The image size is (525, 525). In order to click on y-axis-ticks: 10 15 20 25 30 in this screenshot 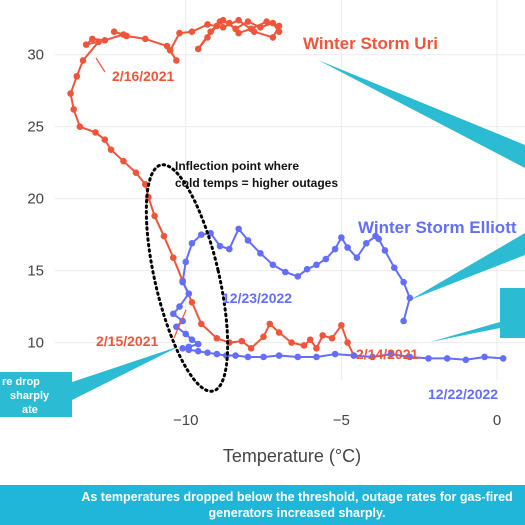, I will do `click(35, 199)`.